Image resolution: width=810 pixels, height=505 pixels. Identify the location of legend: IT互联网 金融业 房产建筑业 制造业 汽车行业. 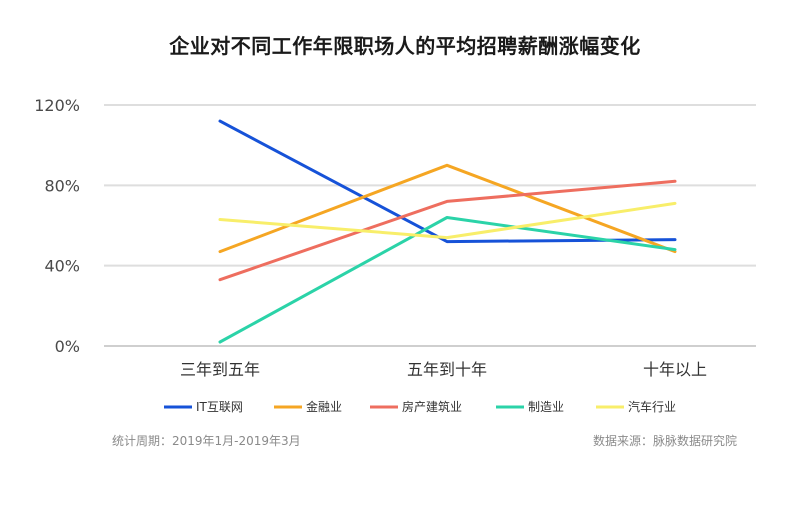
(420, 406).